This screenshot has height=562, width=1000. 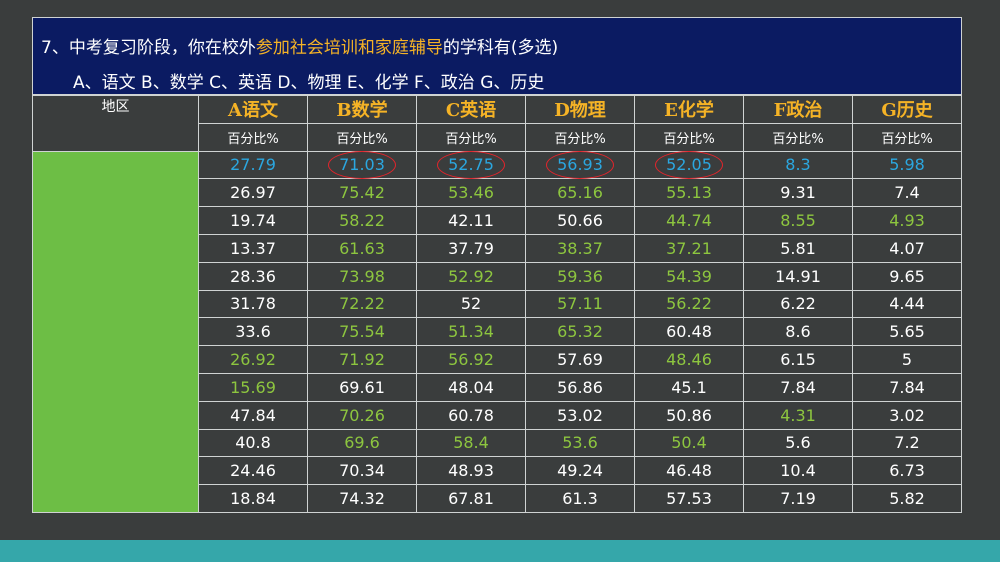 What do you see at coordinates (907, 304) in the screenshot?
I see `value-text: 4.44` at bounding box center [907, 304].